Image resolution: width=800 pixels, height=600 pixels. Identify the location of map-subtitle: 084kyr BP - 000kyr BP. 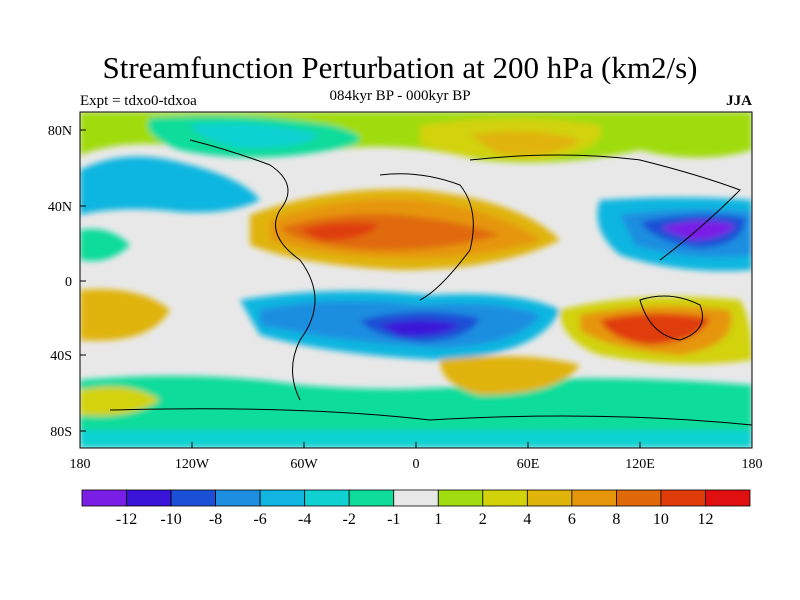
(400, 96).